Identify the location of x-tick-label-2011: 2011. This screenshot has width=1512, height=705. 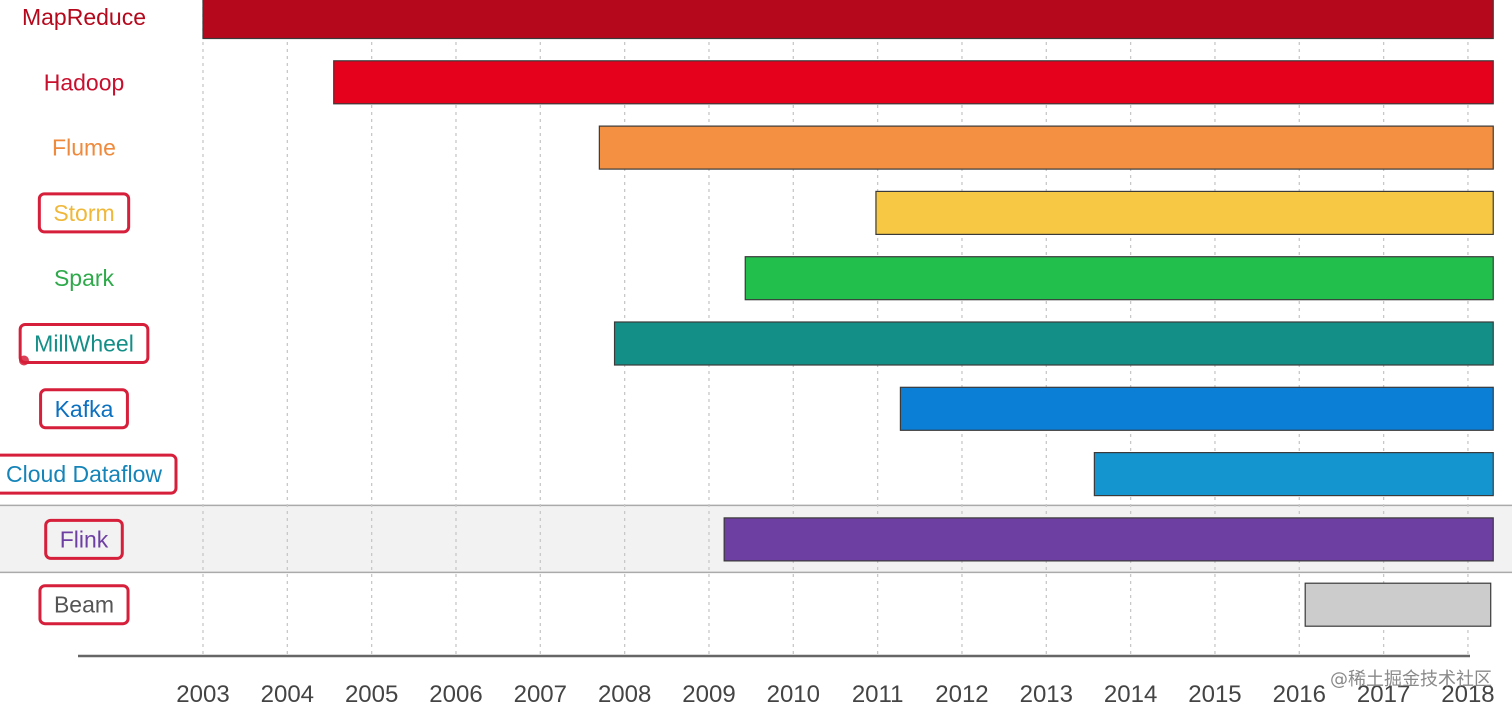
(878, 693).